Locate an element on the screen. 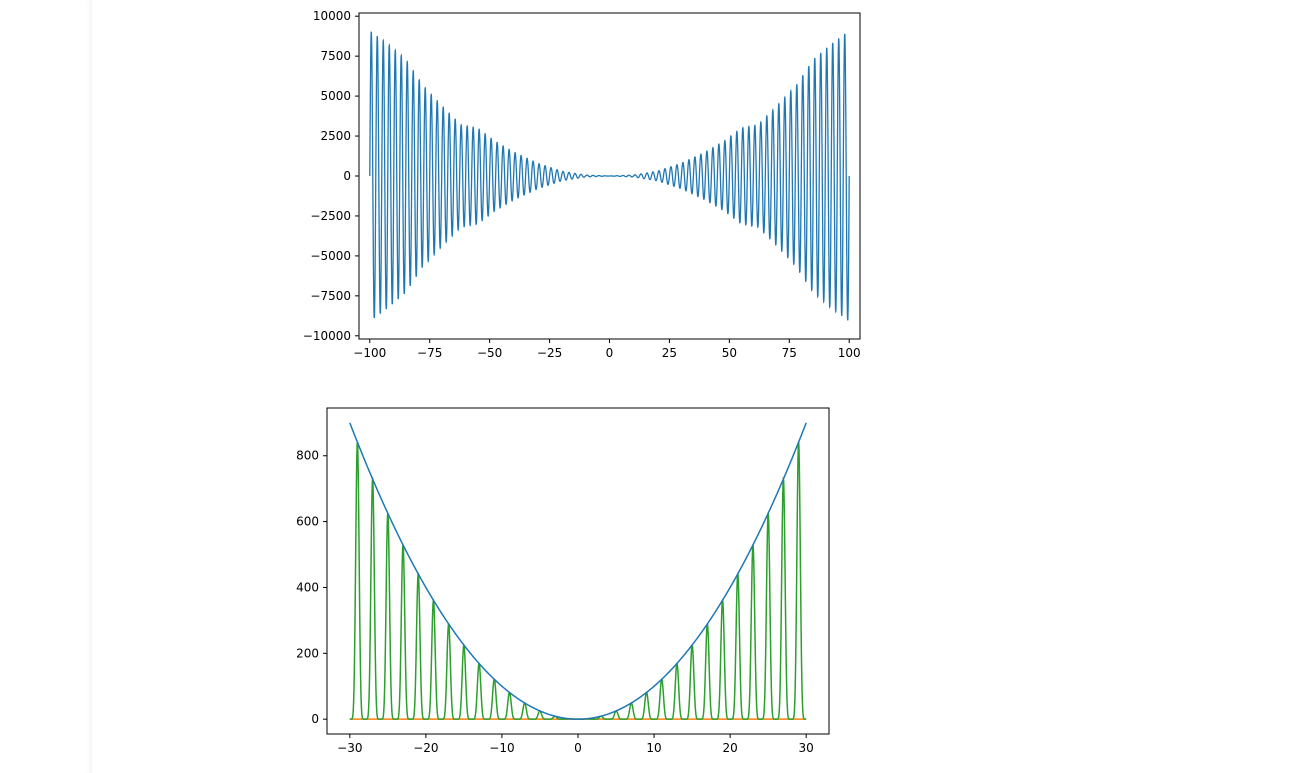  x-tick-label: 10 is located at coordinates (653, 748).